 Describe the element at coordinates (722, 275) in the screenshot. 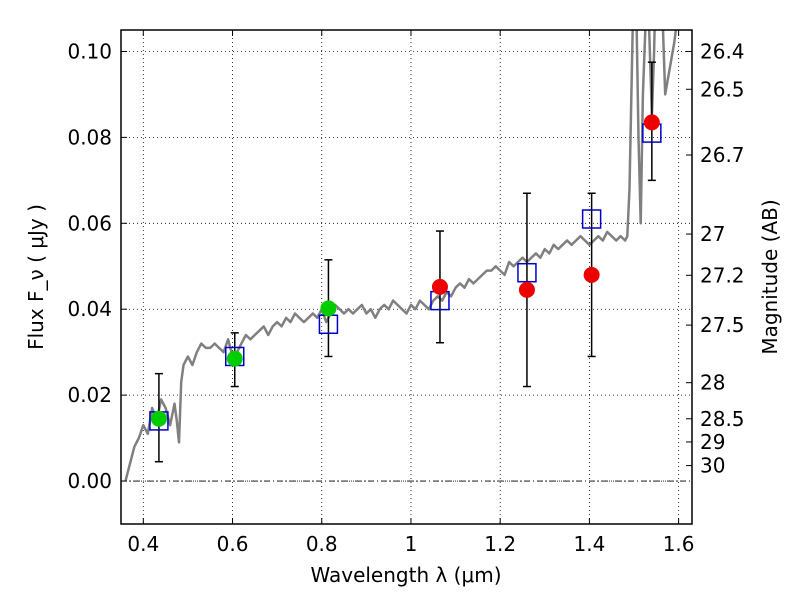

I see `mag-tick-label: 27.2` at that location.